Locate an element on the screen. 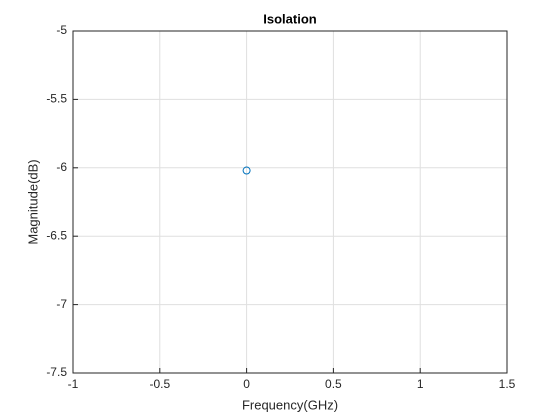 The image size is (560, 420). y-tick-label: -5 is located at coordinates (61, 30).